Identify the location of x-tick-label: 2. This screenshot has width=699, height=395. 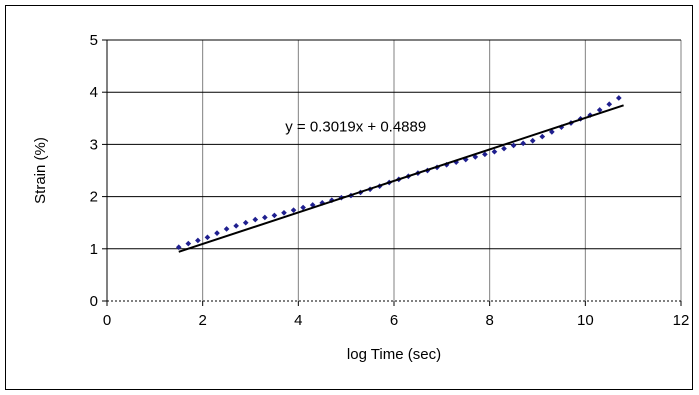
(202, 320).